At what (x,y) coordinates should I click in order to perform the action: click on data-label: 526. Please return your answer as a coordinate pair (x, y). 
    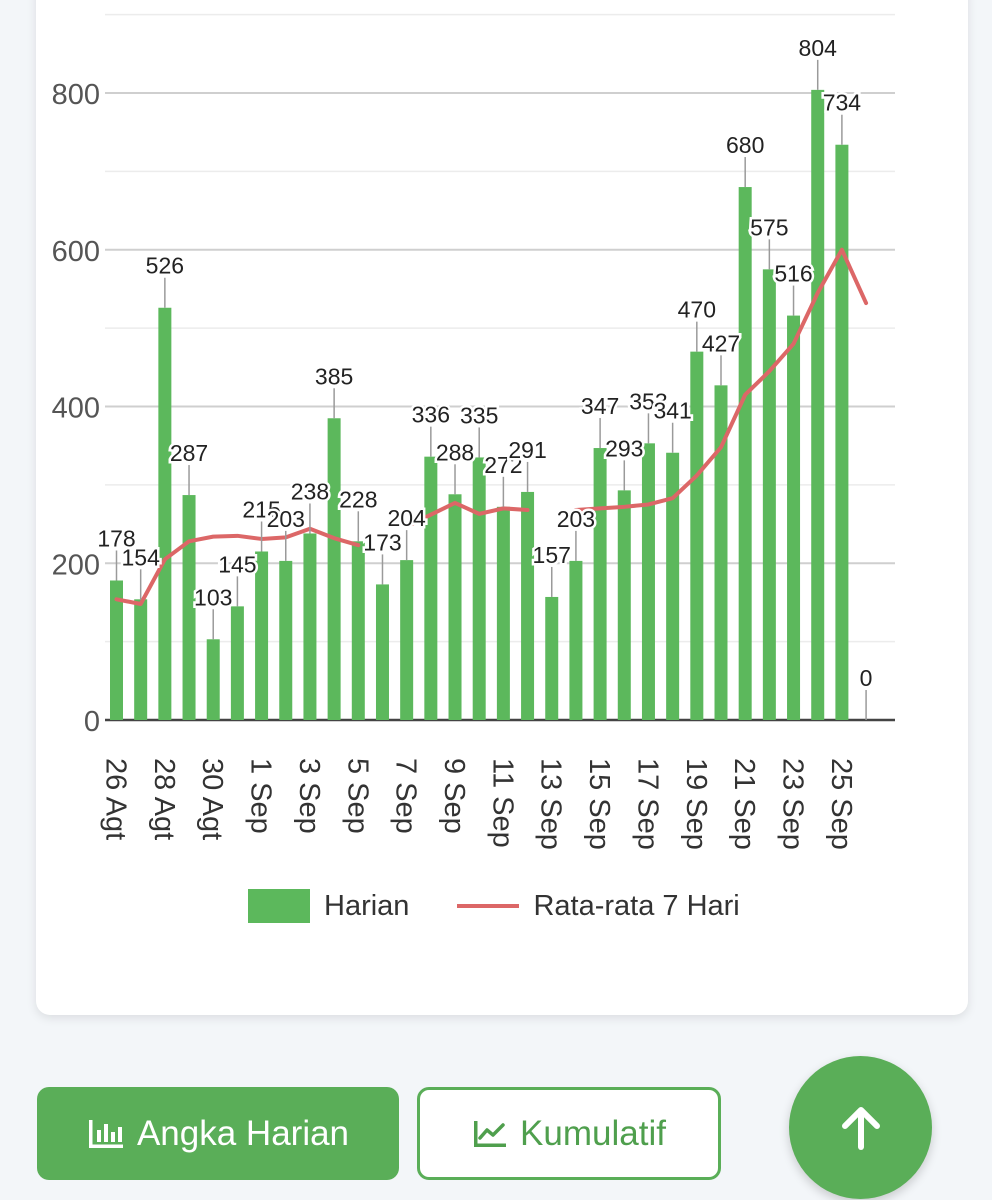
    Looking at the image, I should click on (165, 266).